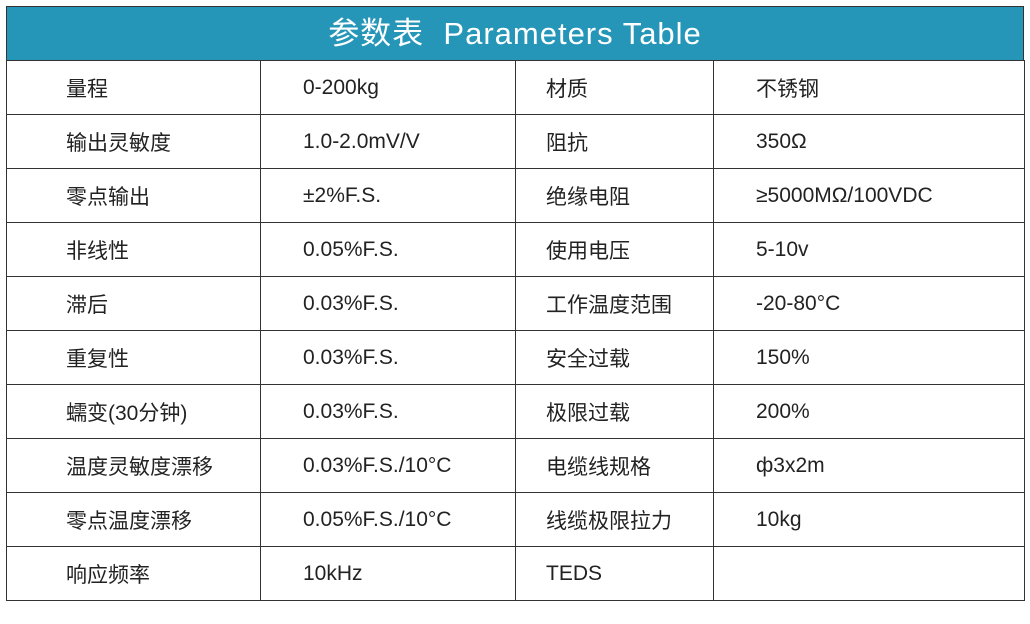  What do you see at coordinates (869, 141) in the screenshot?
I see `param-value: 350Ω` at bounding box center [869, 141].